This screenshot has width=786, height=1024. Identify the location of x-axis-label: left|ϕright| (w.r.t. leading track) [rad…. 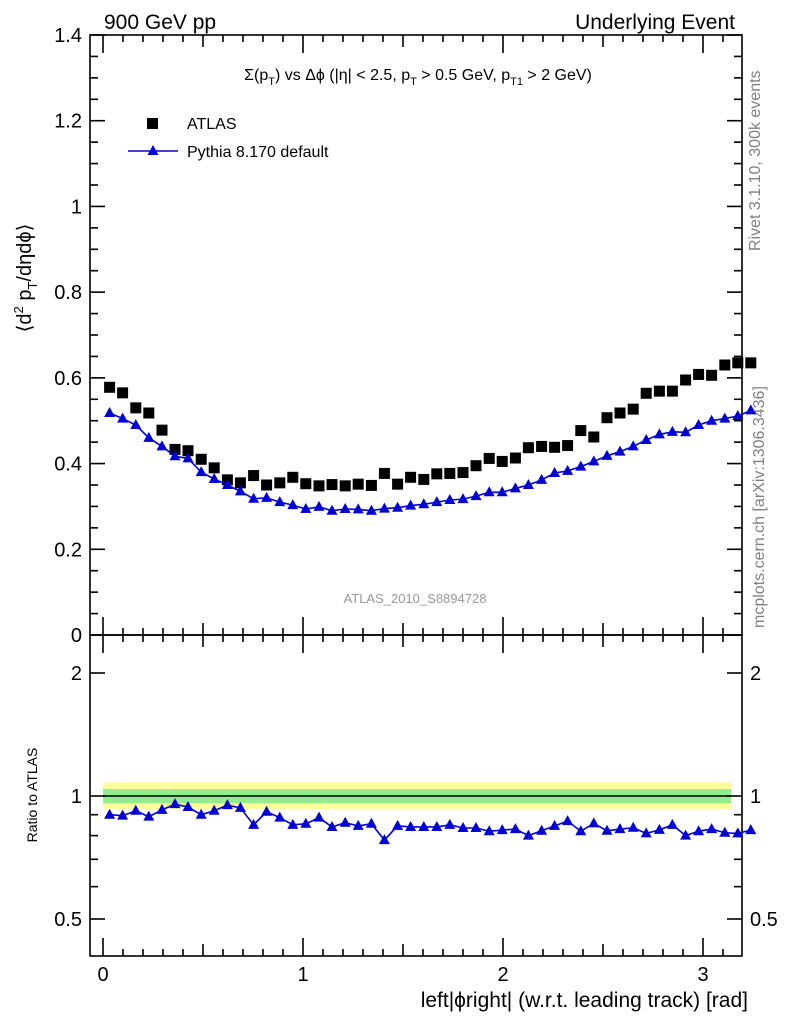
(584, 1000).